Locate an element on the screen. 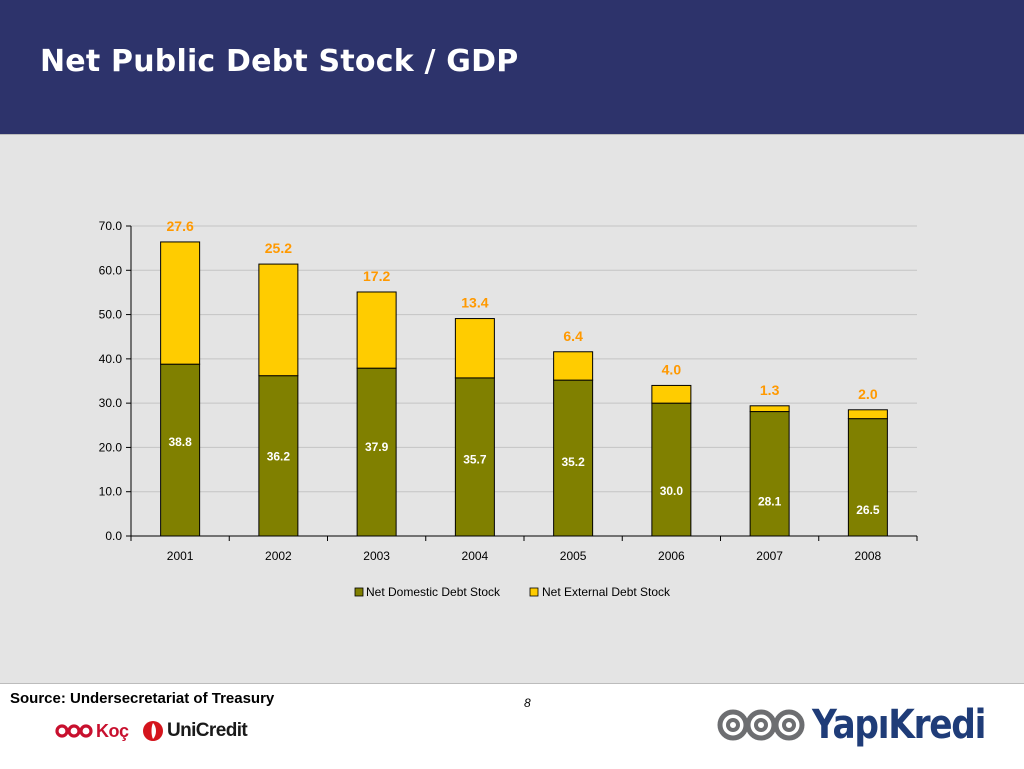 The image size is (1024, 769). y-tick-label: 0.0 is located at coordinates (113, 536).